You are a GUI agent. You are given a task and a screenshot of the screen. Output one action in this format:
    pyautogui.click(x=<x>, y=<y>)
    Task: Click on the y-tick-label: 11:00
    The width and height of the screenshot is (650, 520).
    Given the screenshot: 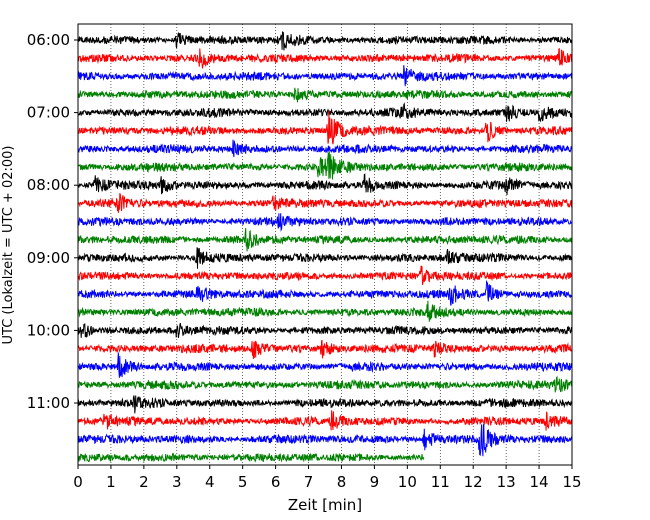 What is the action you would take?
    pyautogui.click(x=48, y=403)
    